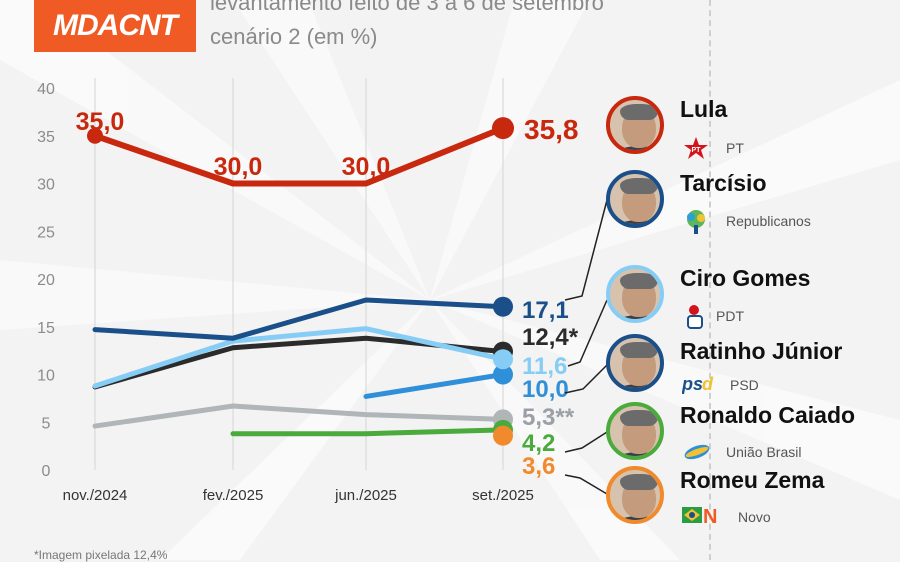 The height and width of the screenshot is (562, 900). I want to click on candidate-name: Ciro Gomes, so click(745, 278).